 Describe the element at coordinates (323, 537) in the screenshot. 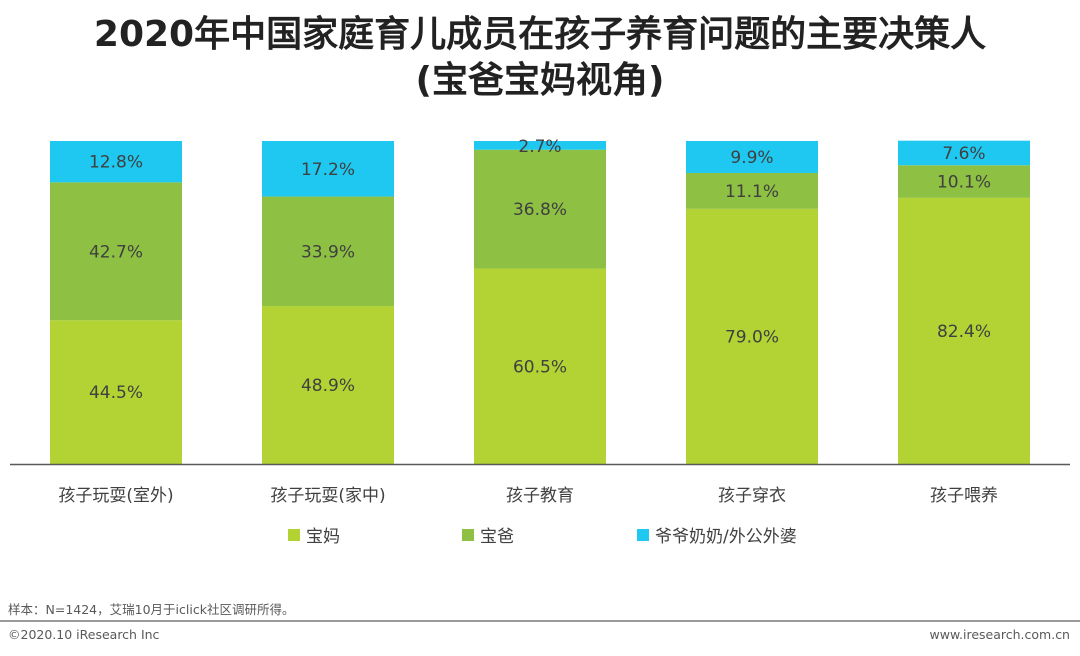

I see `legend-label-mom: 宝妈` at that location.